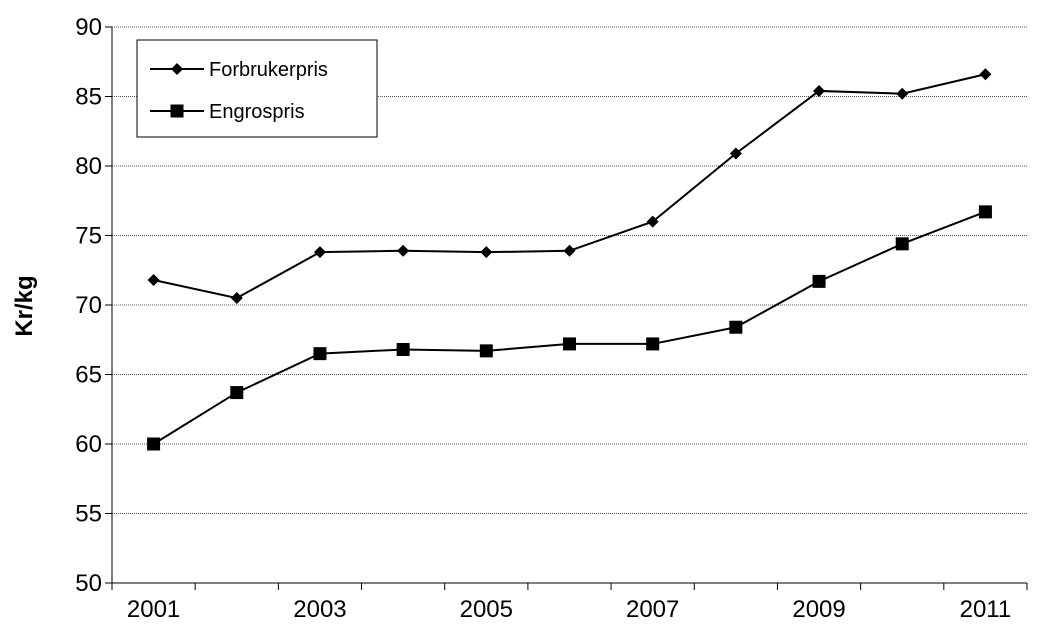 Image resolution: width=1040 pixels, height=629 pixels. What do you see at coordinates (88, 583) in the screenshot?
I see `y-tick-label: 50` at bounding box center [88, 583].